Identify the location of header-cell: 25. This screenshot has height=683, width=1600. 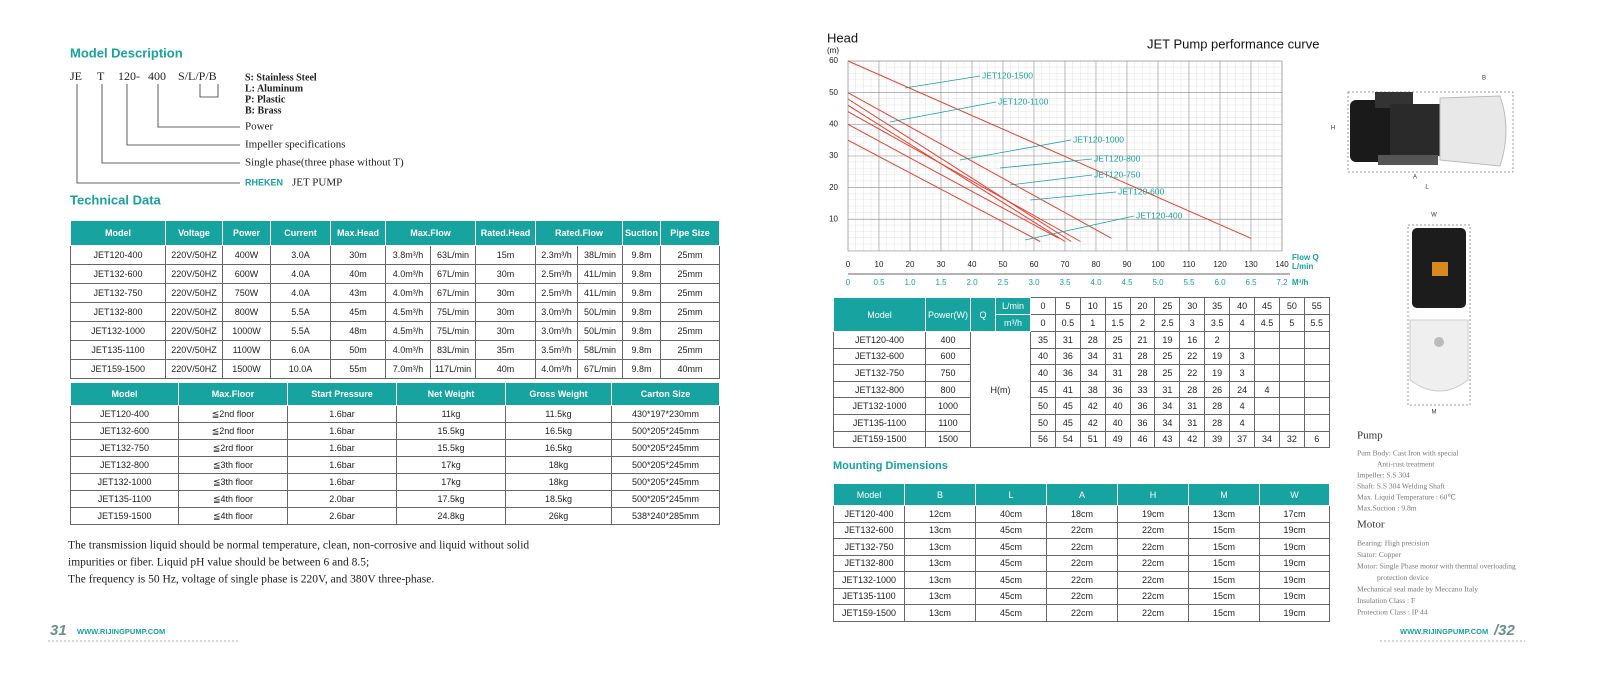
(1167, 306).